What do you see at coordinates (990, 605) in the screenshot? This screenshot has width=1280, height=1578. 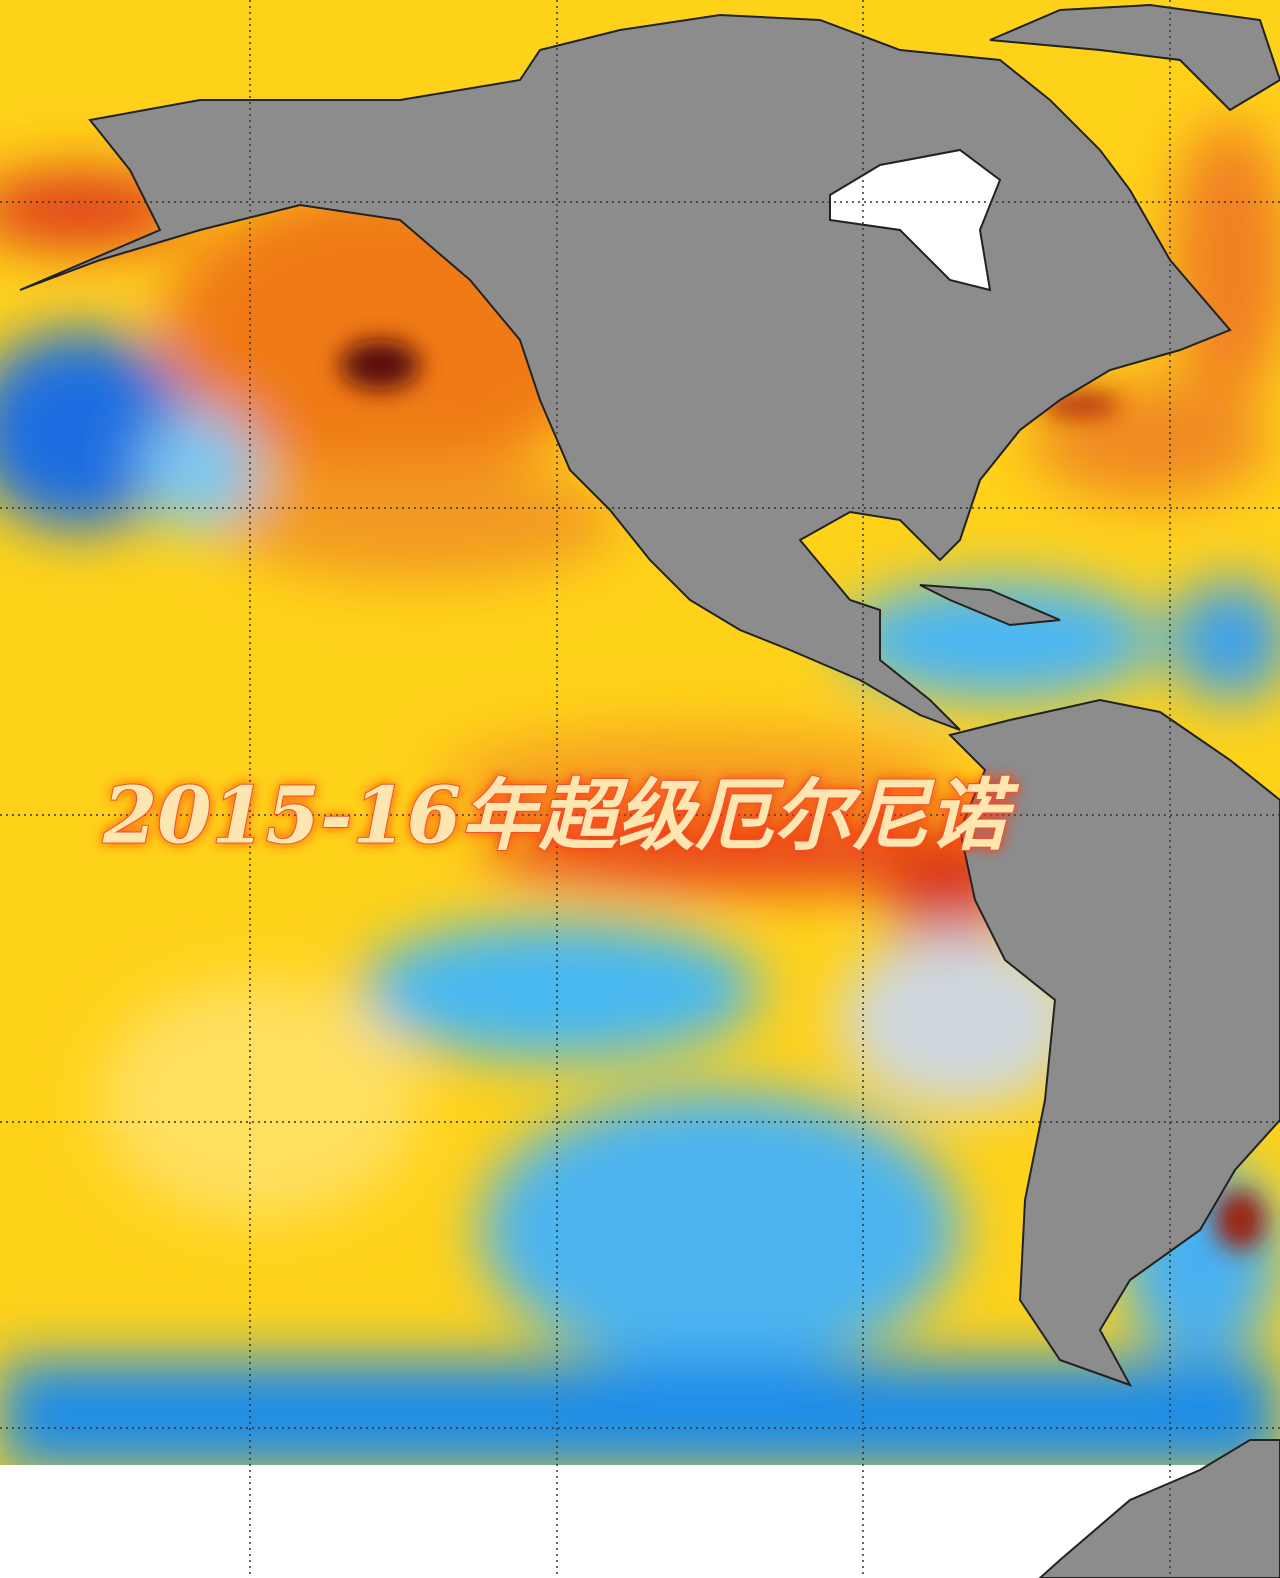 I see `cuba` at bounding box center [990, 605].